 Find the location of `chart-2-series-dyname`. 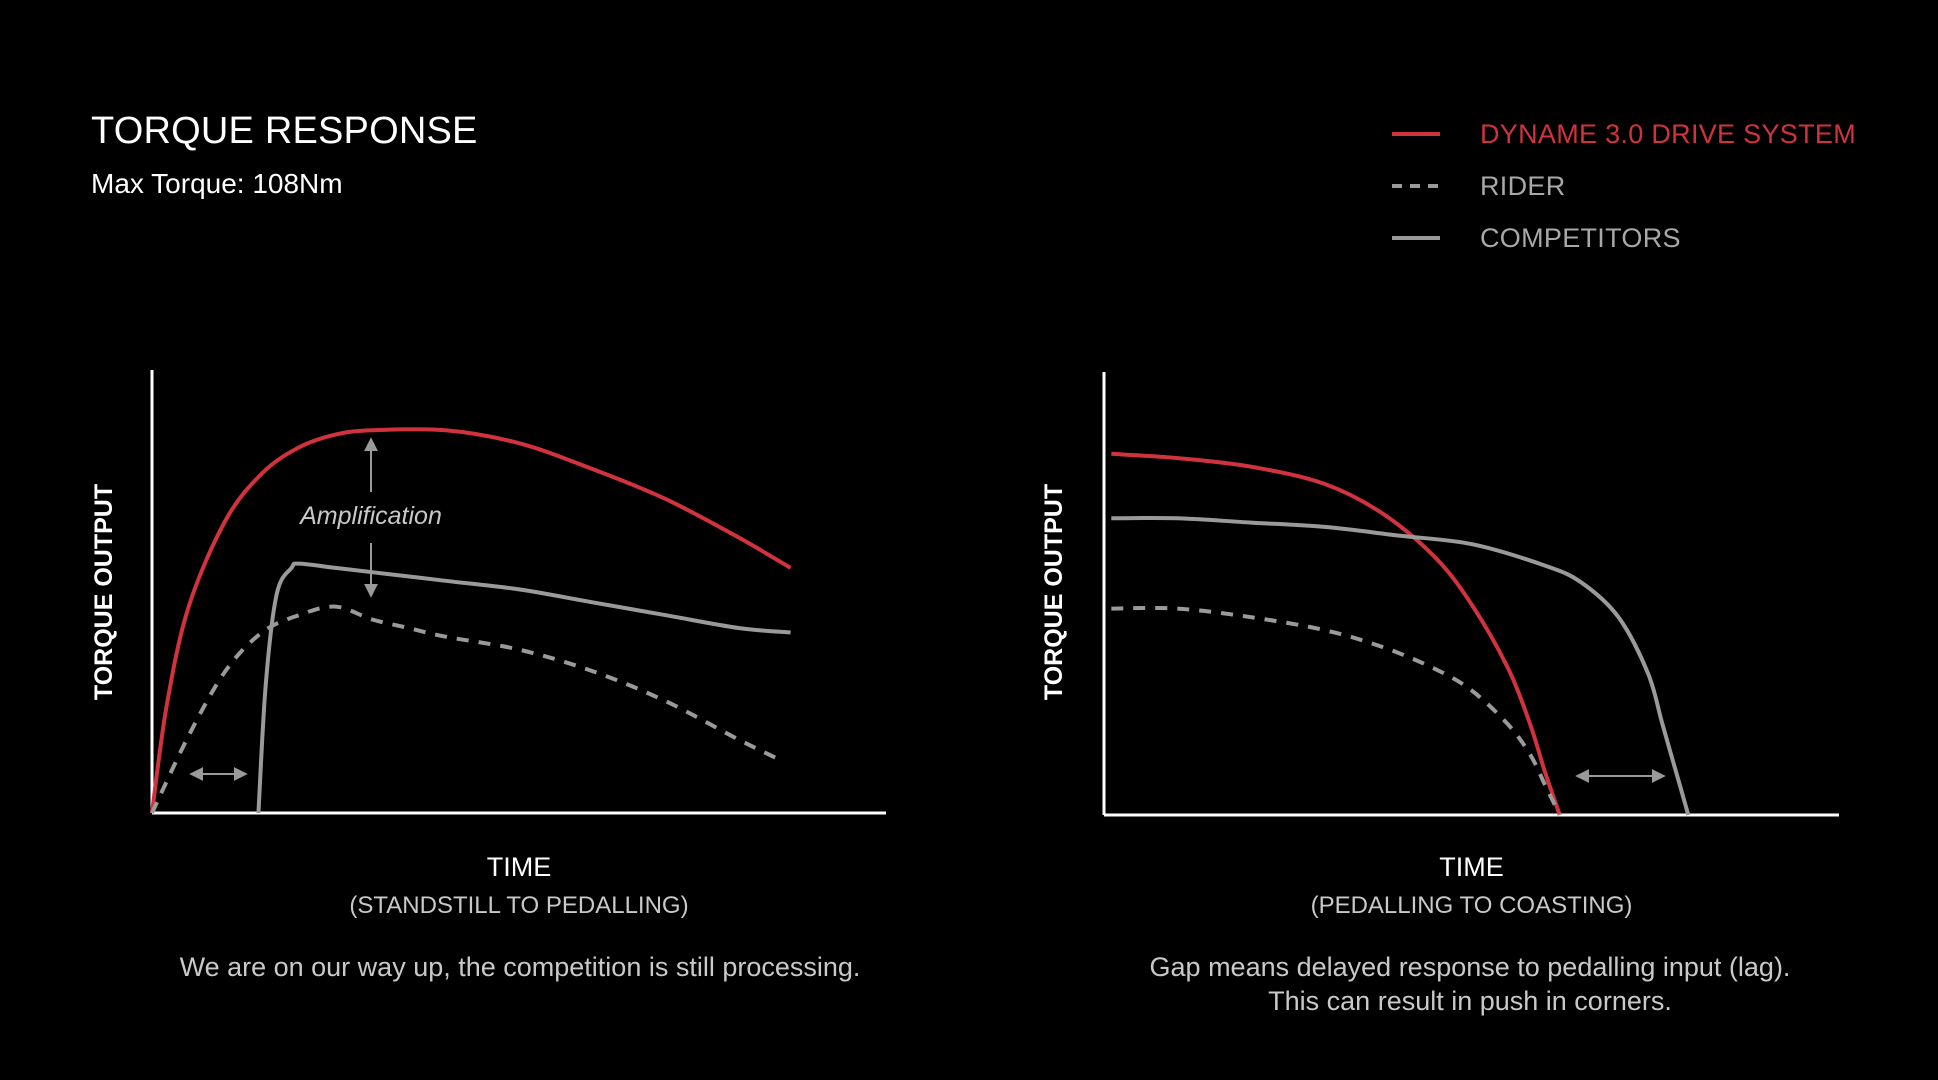

chart-2-series-dyname is located at coordinates (1336, 633).